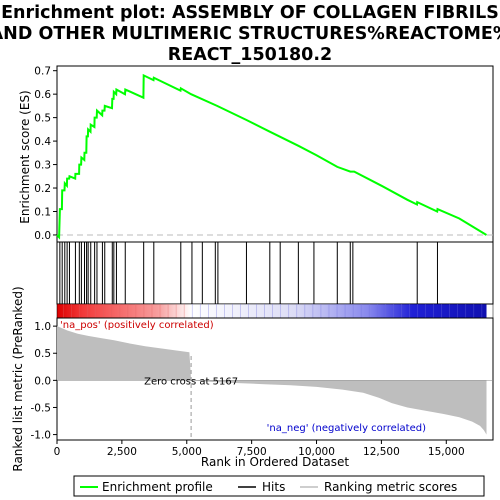 The width and height of the screenshot is (500, 500). Describe the element at coordinates (275, 273) in the screenshot. I see `hits-panel` at that location.